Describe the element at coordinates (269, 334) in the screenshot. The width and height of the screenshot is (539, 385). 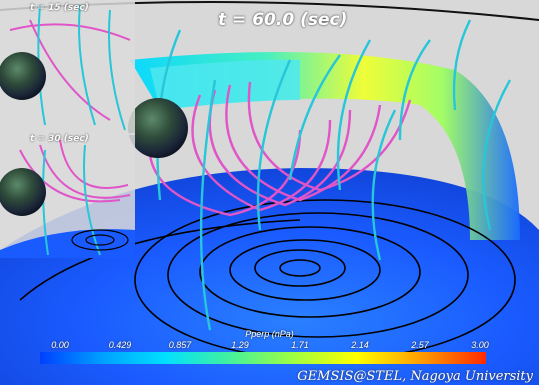
I see `colorbar-title: Pperp (nPa)` at that location.